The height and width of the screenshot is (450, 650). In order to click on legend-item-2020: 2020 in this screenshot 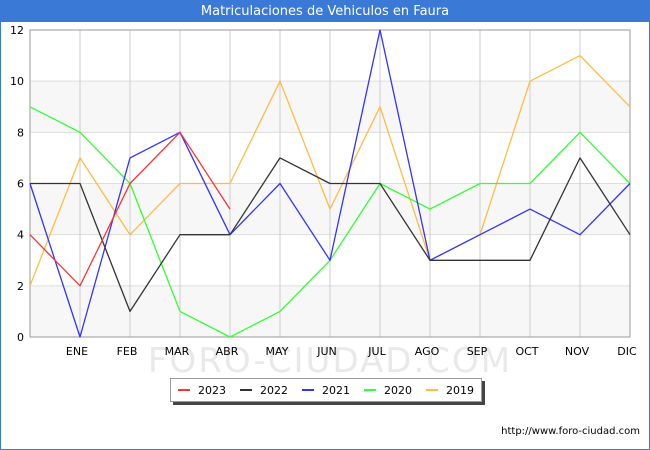, I will do `click(388, 390)`.